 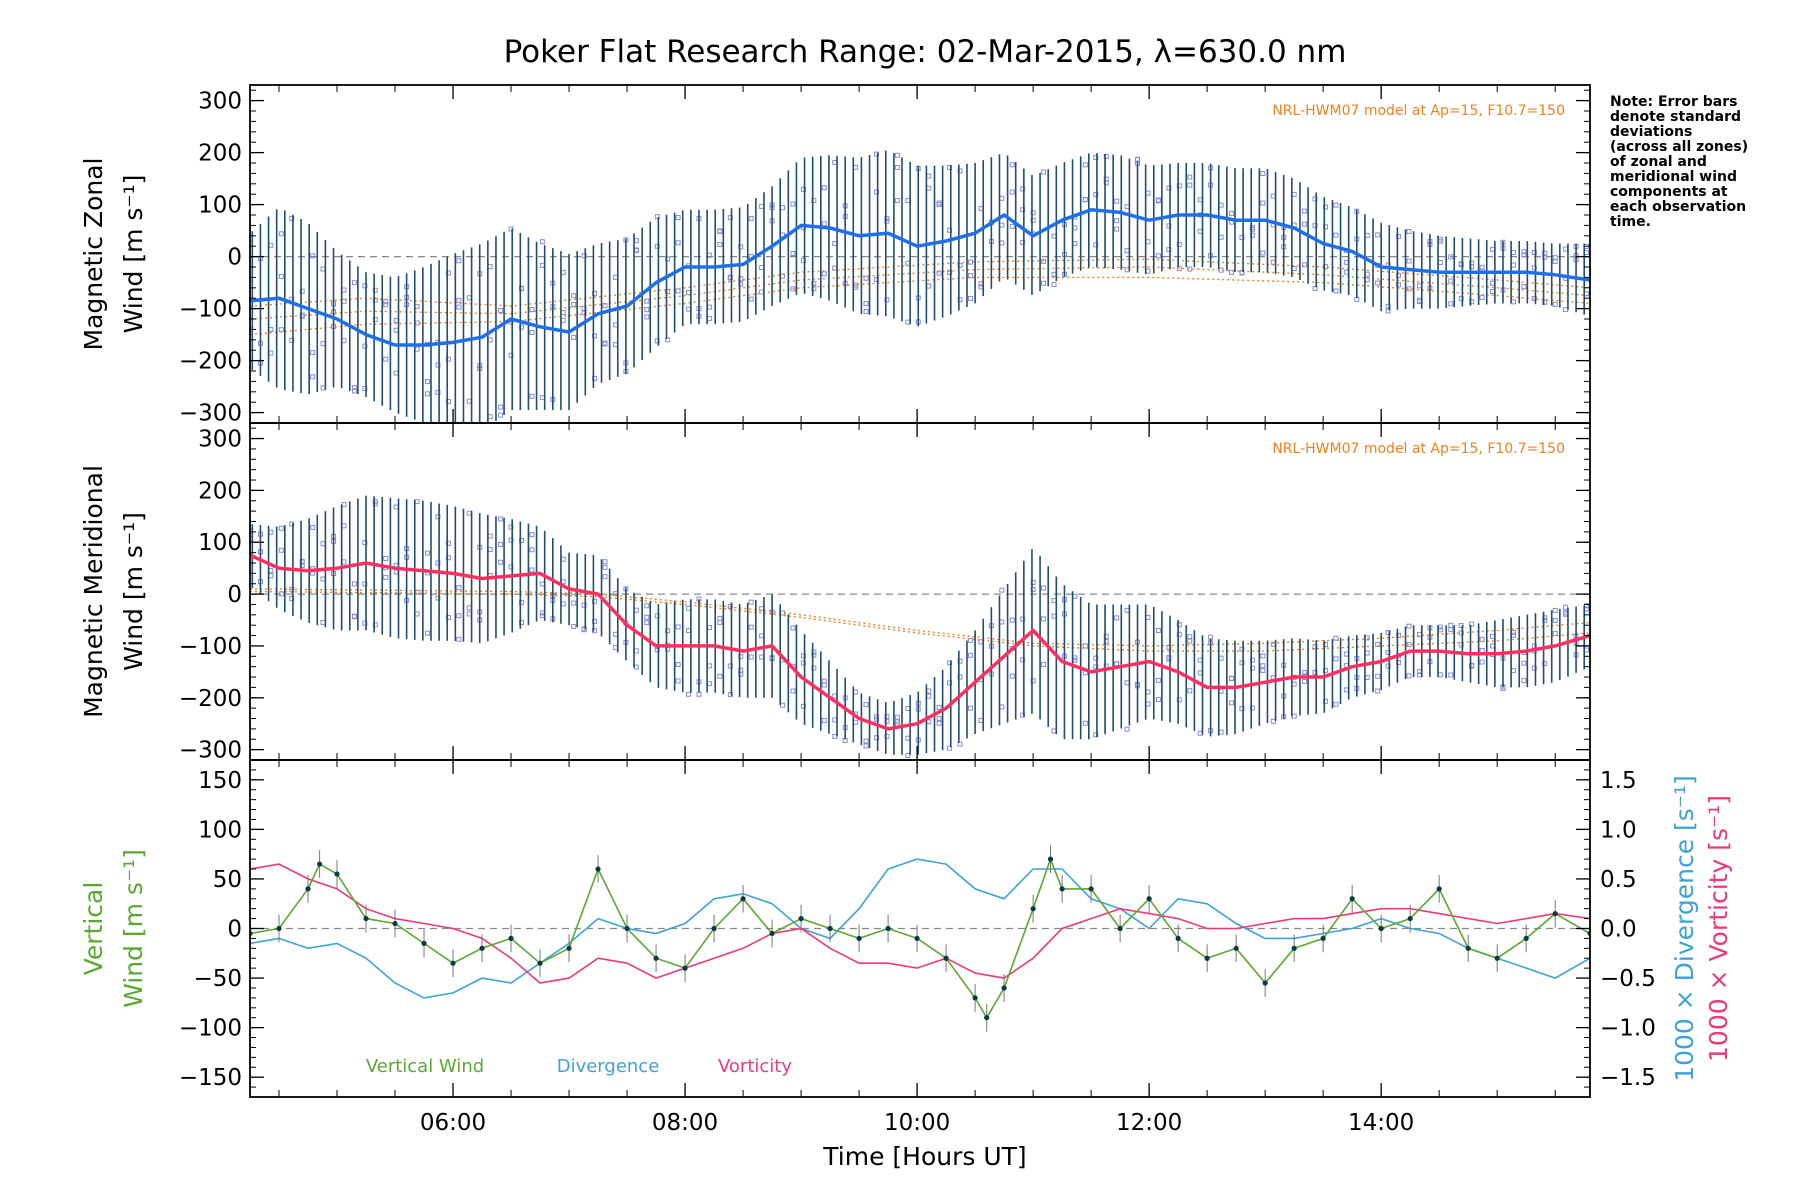 What do you see at coordinates (453, 1123) in the screenshot?
I see `x-tick-label: 06:00` at bounding box center [453, 1123].